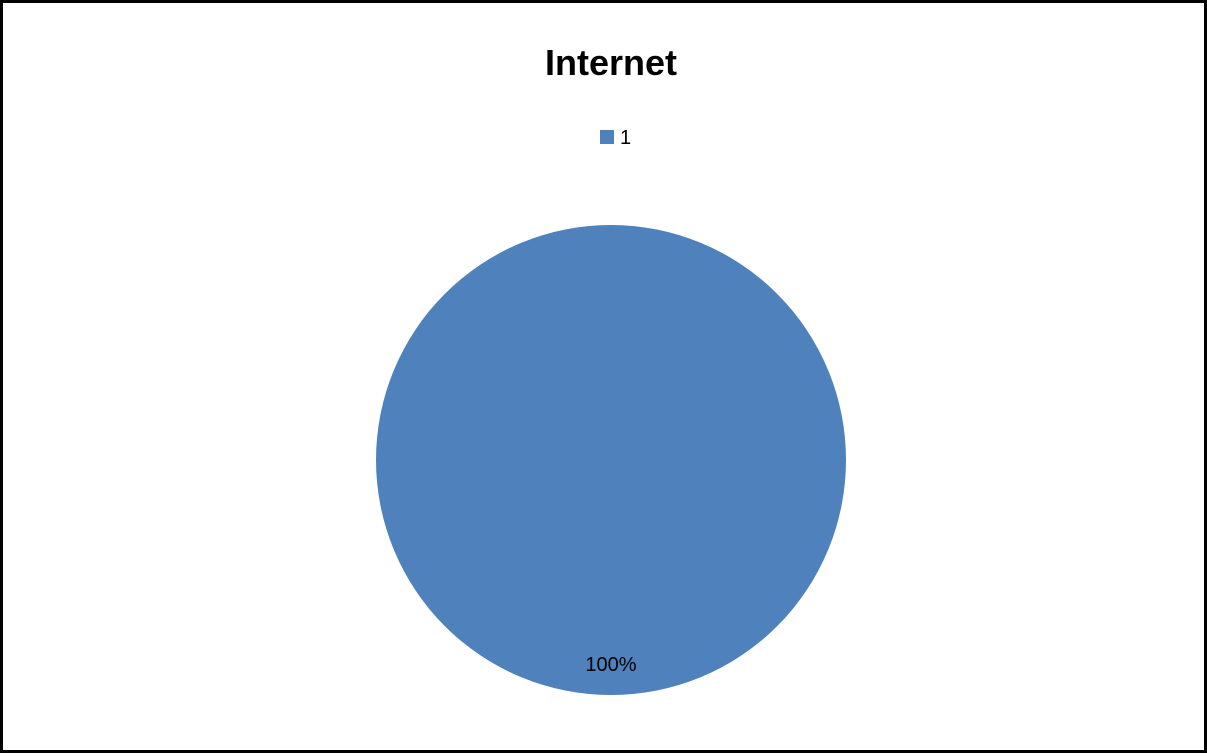 The height and width of the screenshot is (756, 1207). What do you see at coordinates (607, 137) in the screenshot?
I see `legend-swatch` at bounding box center [607, 137].